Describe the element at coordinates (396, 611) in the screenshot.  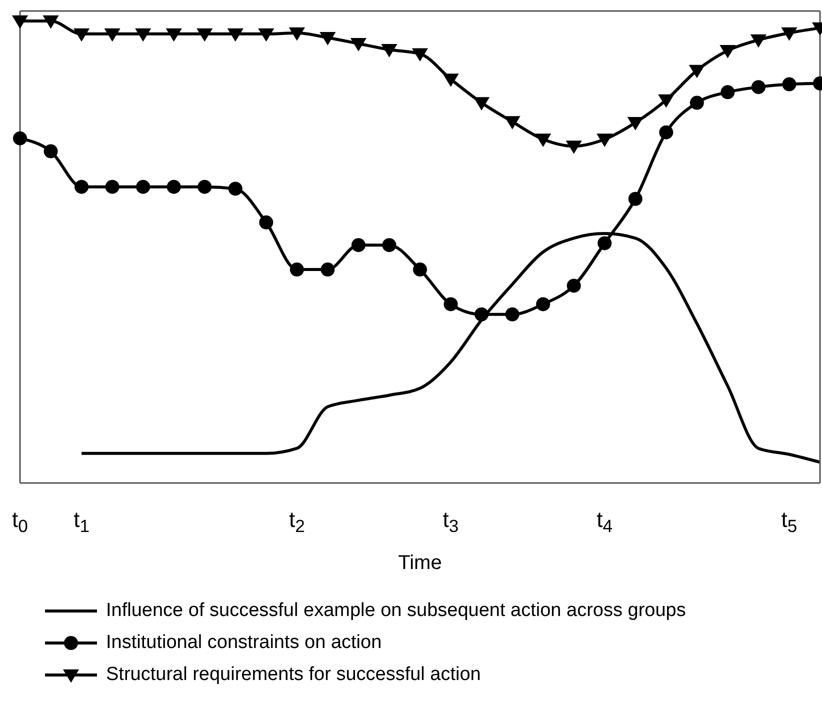
I see `legend-label: Influence of successful example on subsequent action across groups` at that location.